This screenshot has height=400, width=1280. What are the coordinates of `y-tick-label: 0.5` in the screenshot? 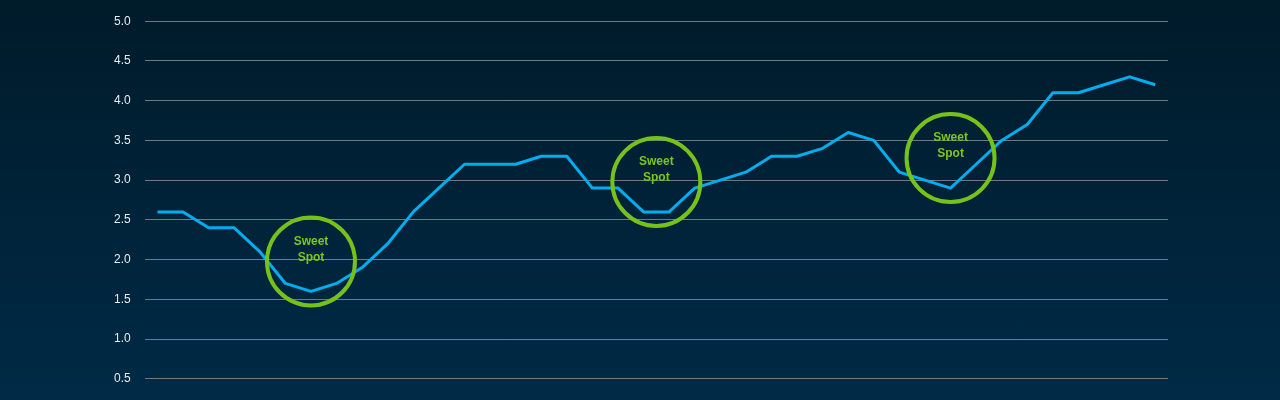 It's located at (122, 378).